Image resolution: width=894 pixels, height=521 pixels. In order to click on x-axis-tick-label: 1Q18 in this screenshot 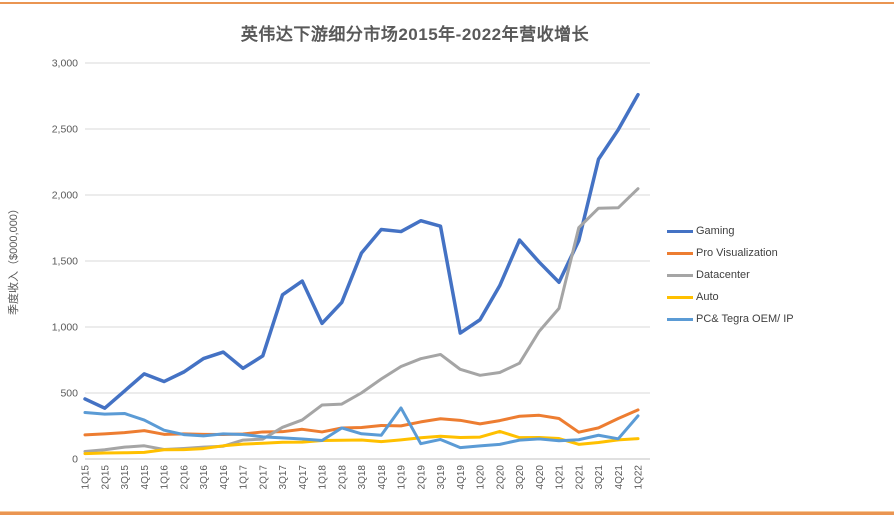, I will do `click(323, 477)`.